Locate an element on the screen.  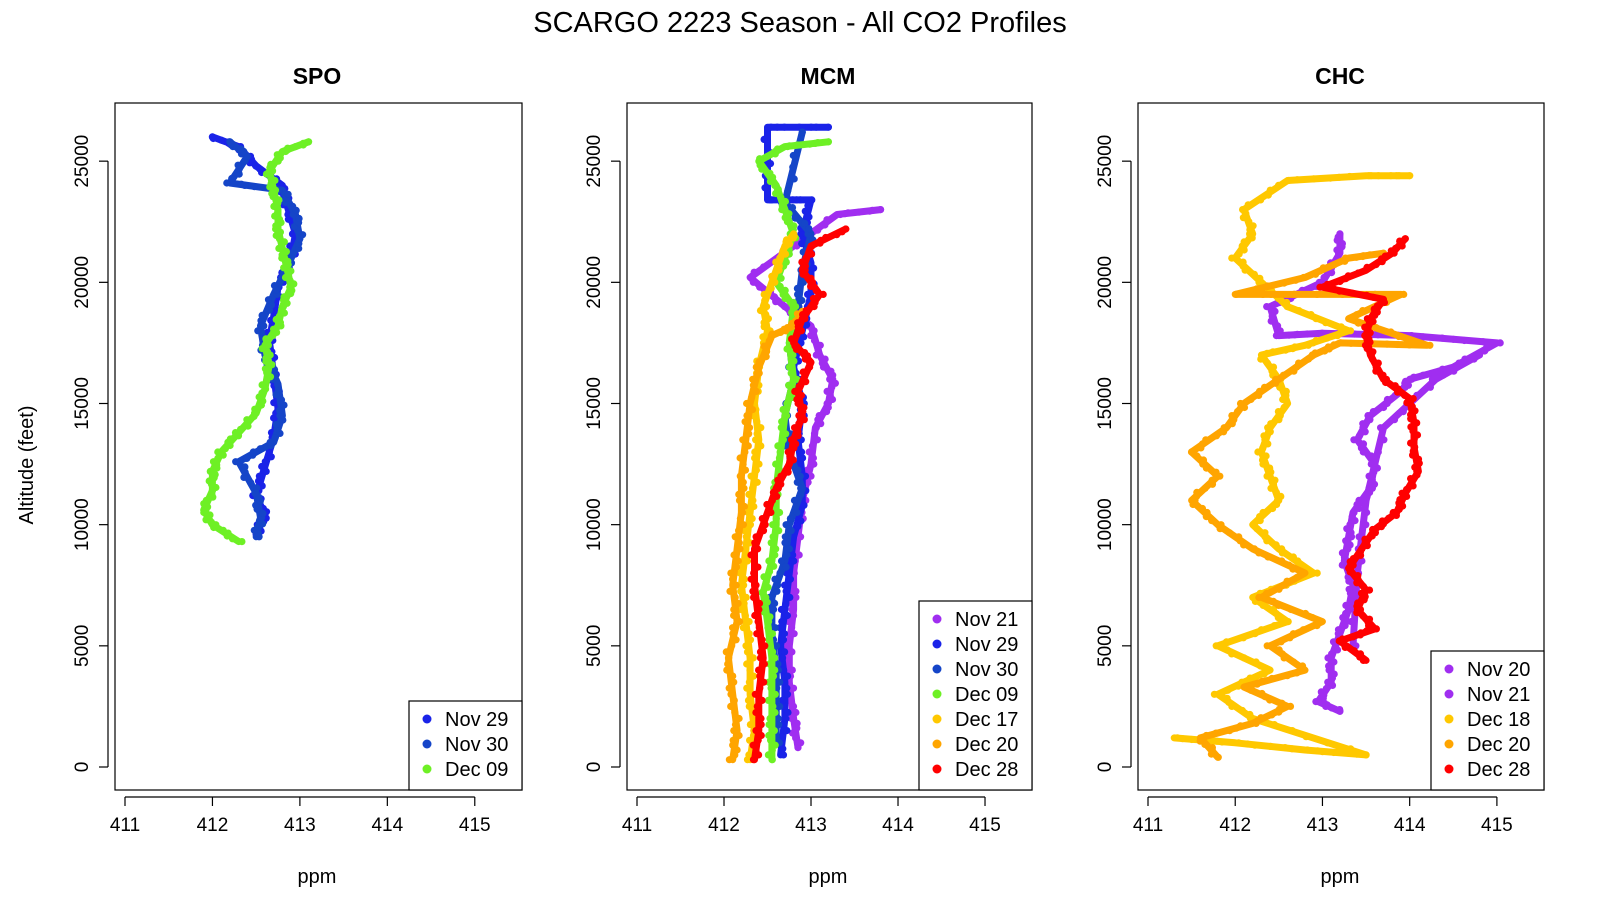
y-tick-label: 10000 is located at coordinates (594, 524).